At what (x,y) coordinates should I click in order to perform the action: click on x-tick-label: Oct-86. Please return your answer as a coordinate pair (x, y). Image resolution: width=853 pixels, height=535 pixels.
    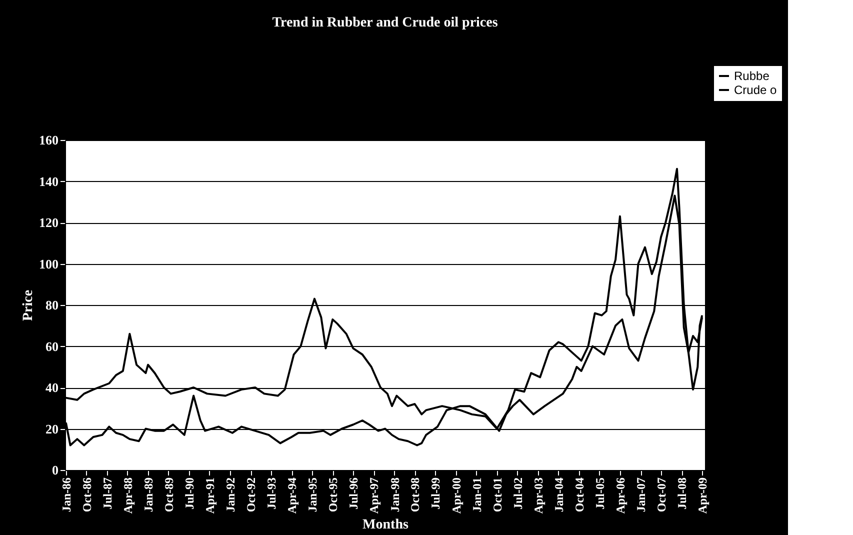
    Looking at the image, I should click on (87, 495).